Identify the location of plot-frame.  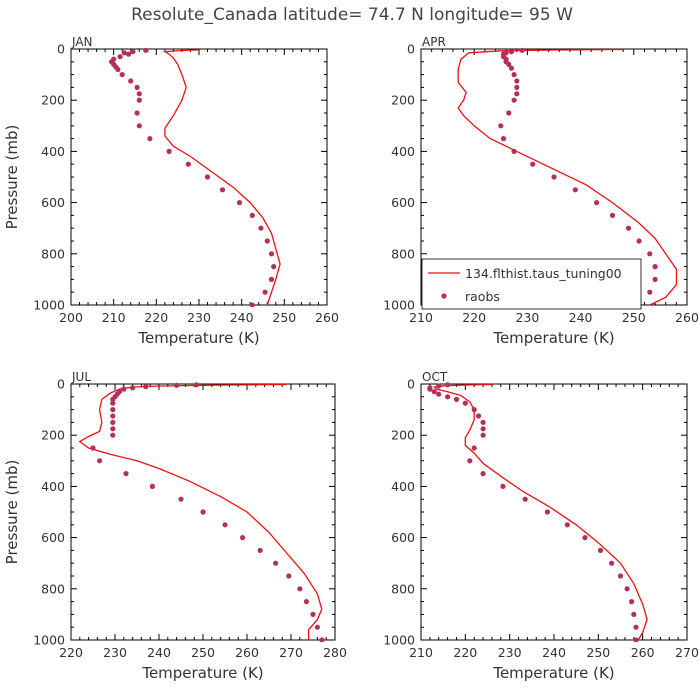
(554, 512).